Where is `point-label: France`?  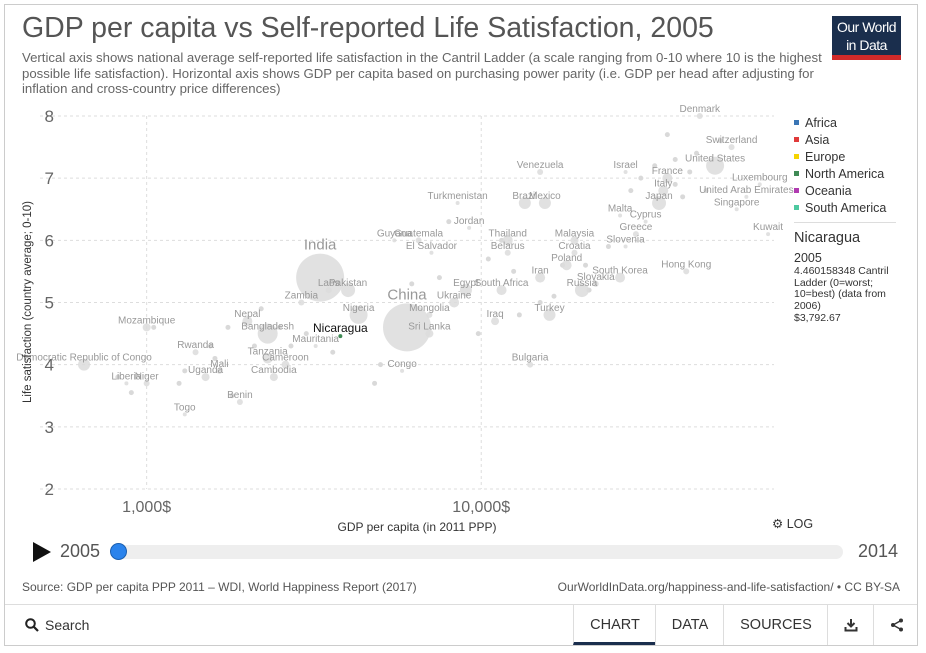
point-label: France is located at coordinates (668, 171).